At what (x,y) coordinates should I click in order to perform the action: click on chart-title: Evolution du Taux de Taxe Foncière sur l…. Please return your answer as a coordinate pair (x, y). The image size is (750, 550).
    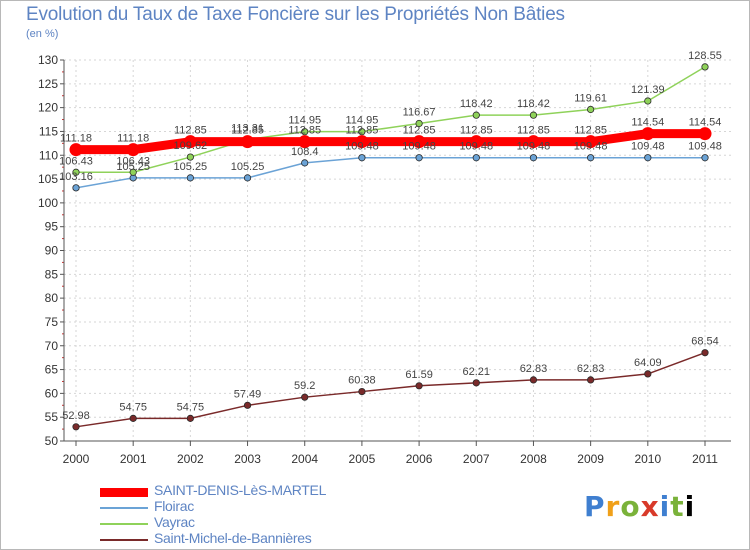
    Looking at the image, I should click on (295, 14).